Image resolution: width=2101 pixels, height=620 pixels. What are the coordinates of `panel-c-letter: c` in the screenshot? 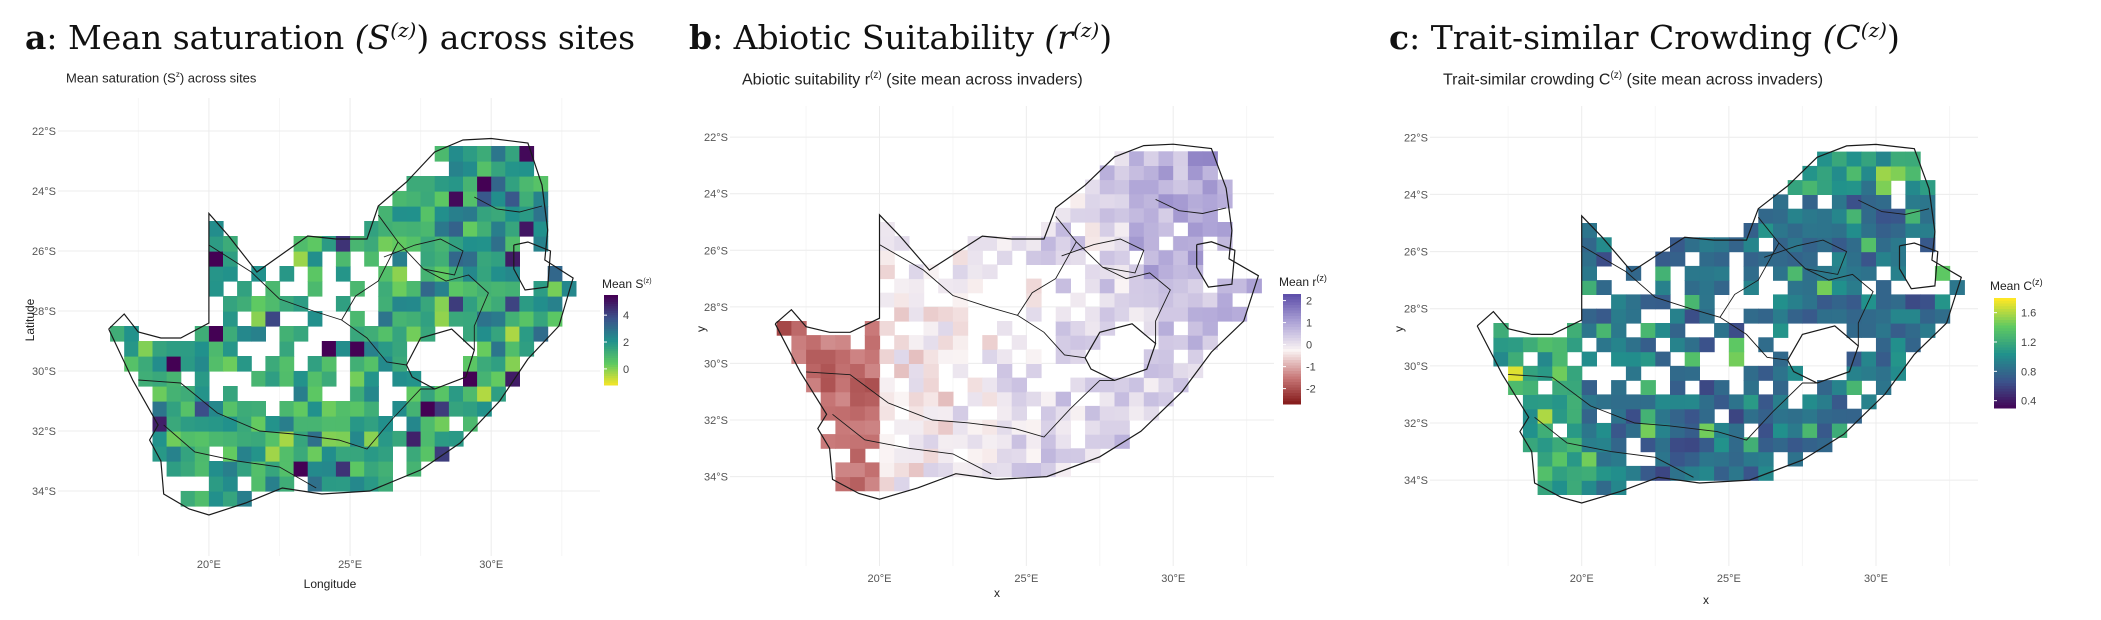 It's located at (1399, 37).